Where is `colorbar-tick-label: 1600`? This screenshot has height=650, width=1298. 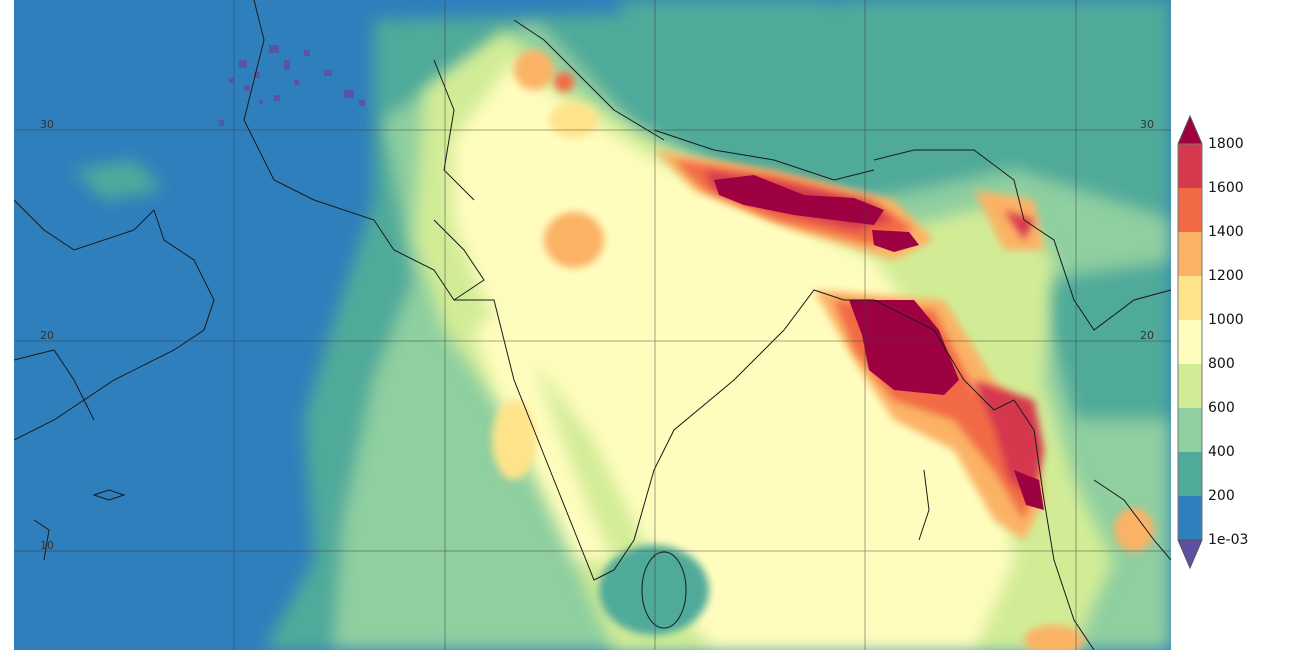
colorbar-tick-label: 1600 is located at coordinates (1226, 188).